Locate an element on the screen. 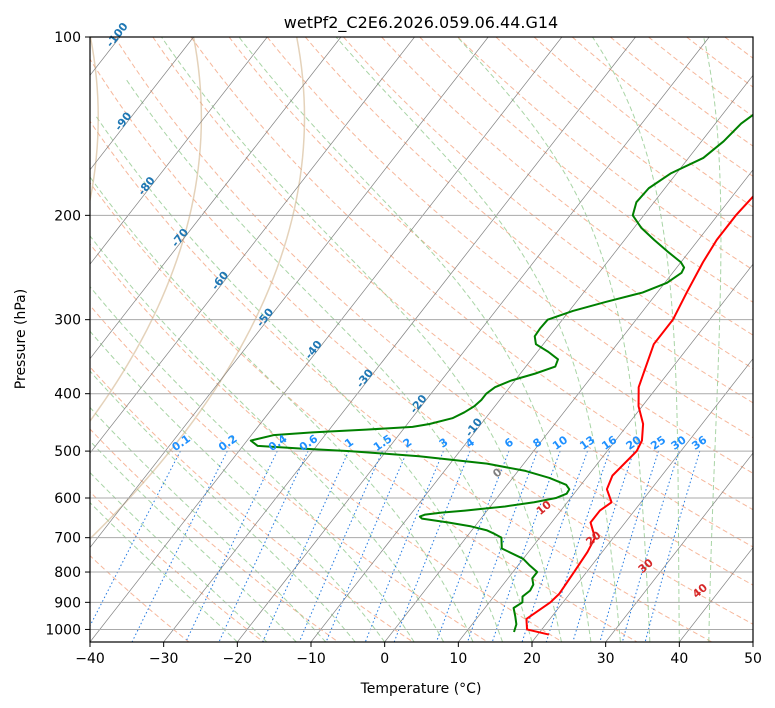  x-tick-label: 0 is located at coordinates (384, 659).